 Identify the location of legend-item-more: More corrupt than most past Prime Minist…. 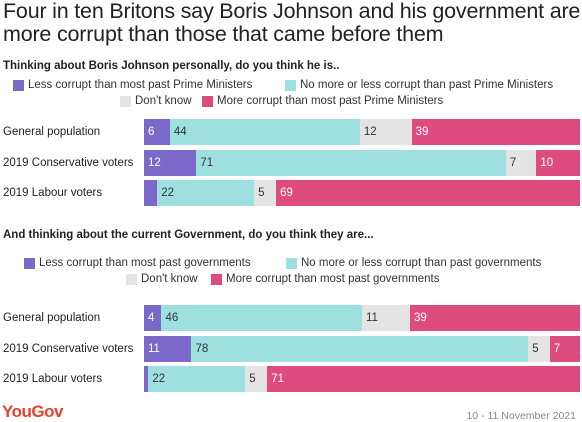
(322, 101).